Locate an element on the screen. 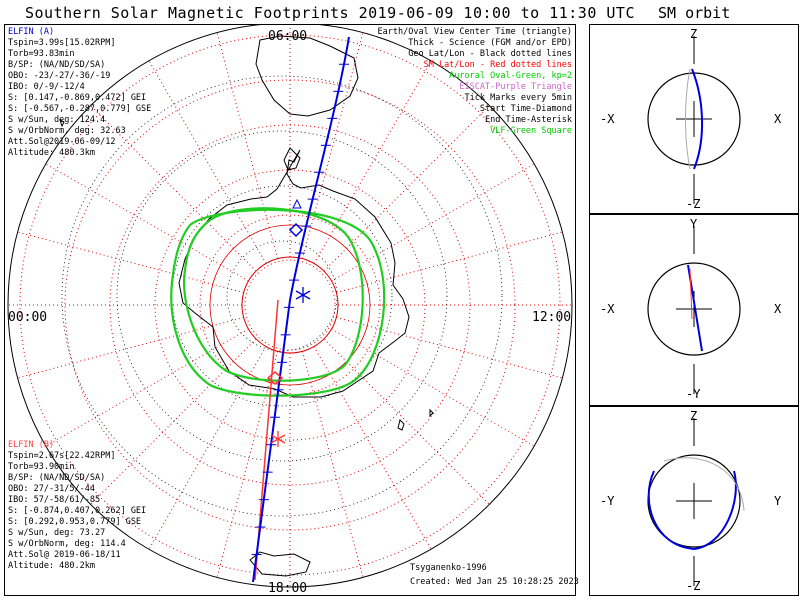  elfin-b-name: ELFIN (B) is located at coordinates (31, 445).